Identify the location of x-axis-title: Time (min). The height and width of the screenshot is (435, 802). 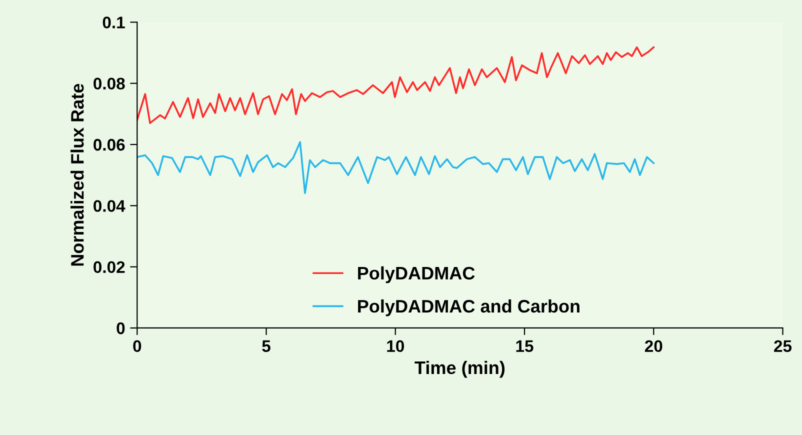
(459, 369).